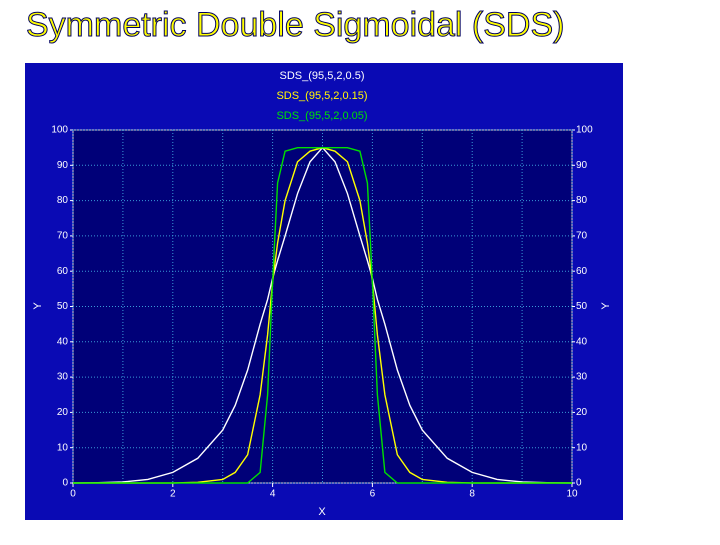 The width and height of the screenshot is (720, 545). I want to click on slide-title: Symmetric Double Sigmoidal (SDS), so click(295, 25).